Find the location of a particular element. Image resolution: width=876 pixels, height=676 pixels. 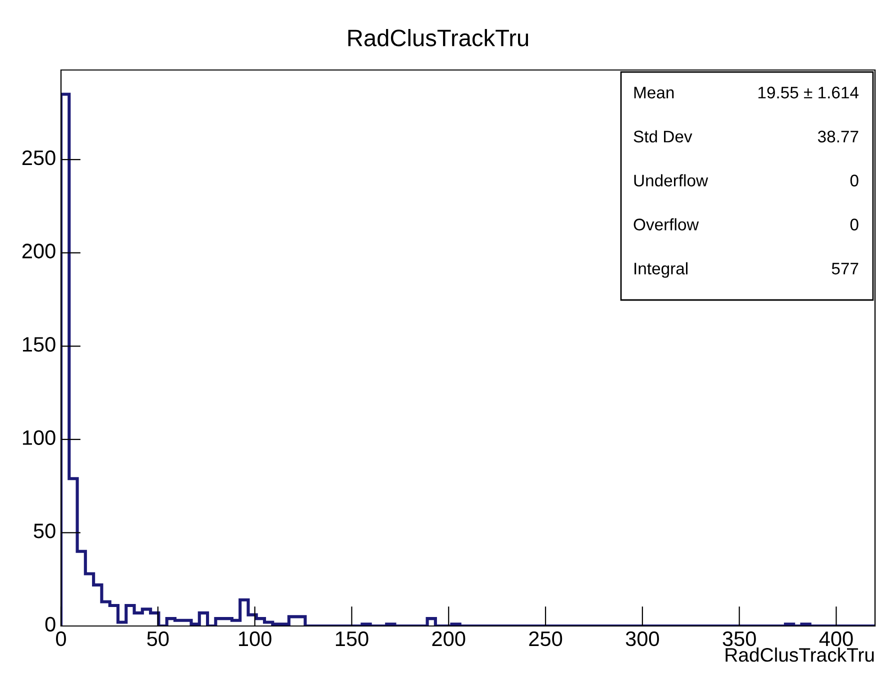

y-tick-label: 150 is located at coordinates (39, 344).